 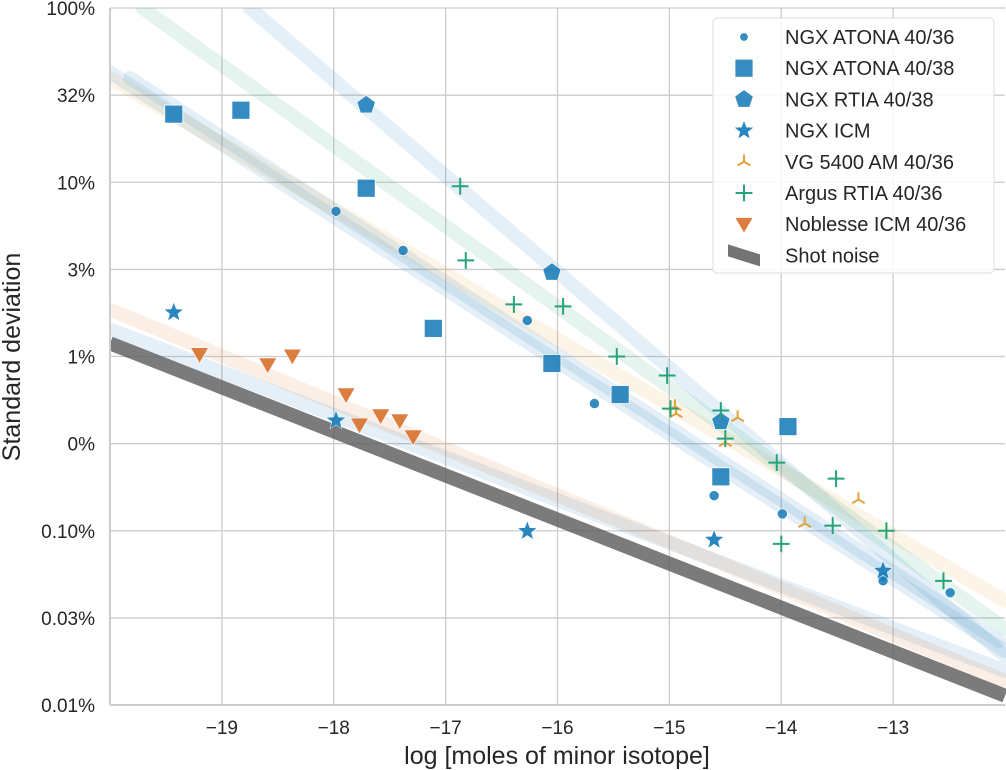 What do you see at coordinates (82, 445) in the screenshot?
I see `y-tick-label: 0%` at bounding box center [82, 445].